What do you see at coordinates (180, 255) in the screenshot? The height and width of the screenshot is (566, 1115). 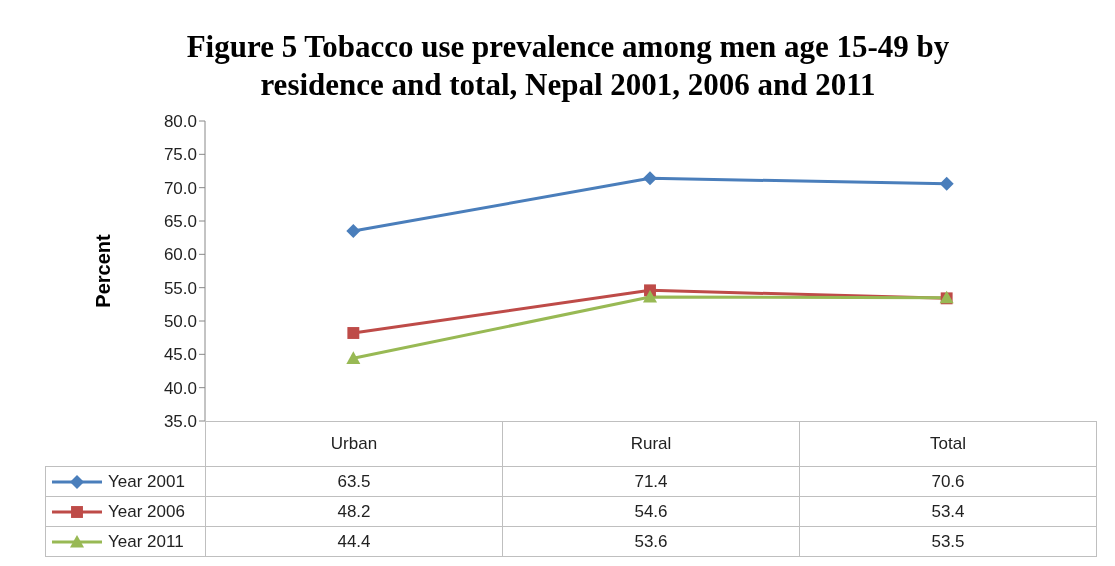 I see `y-tick-label: 60.0` at bounding box center [180, 255].